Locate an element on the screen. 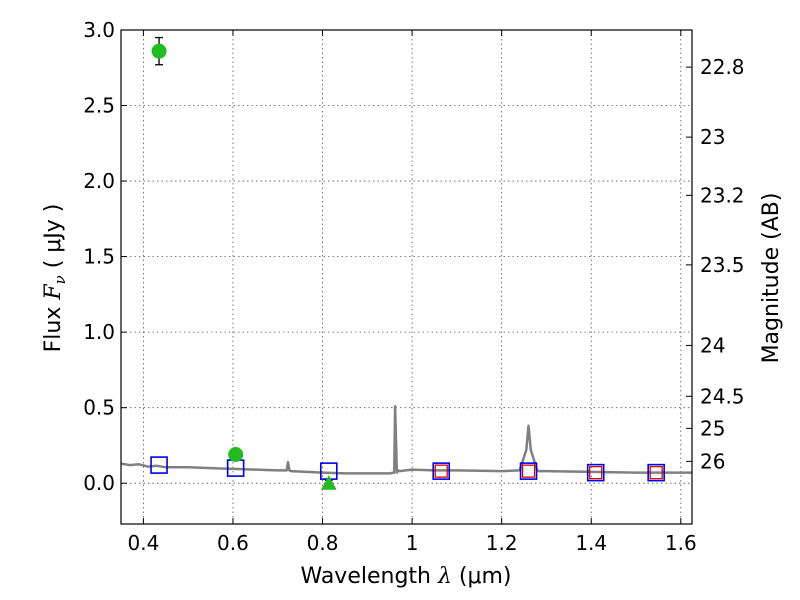  y2-tick-label: 24.5 is located at coordinates (722, 396).